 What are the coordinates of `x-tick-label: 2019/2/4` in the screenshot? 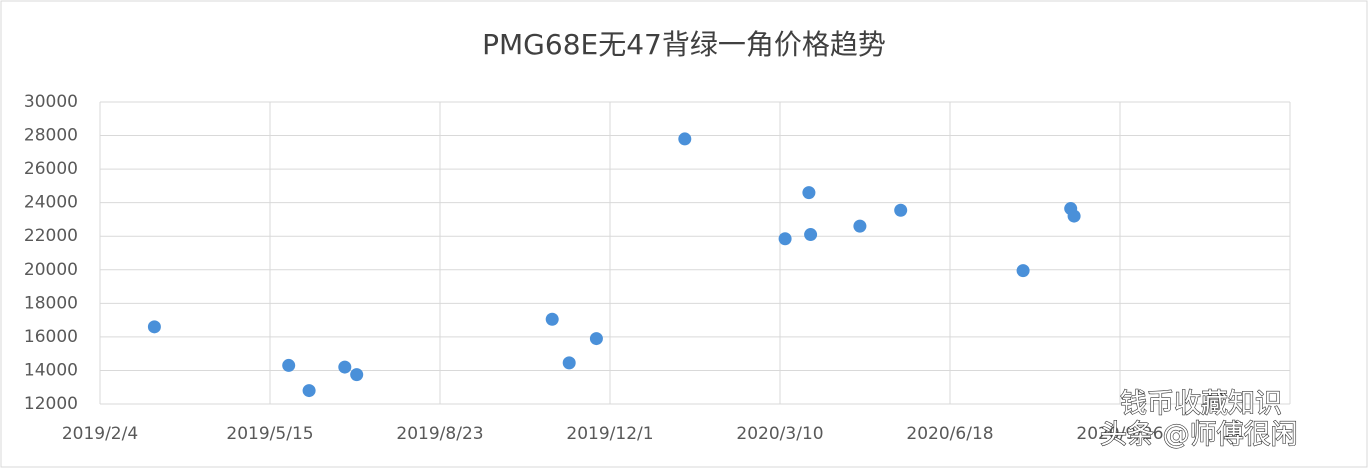 It's located at (100, 434).